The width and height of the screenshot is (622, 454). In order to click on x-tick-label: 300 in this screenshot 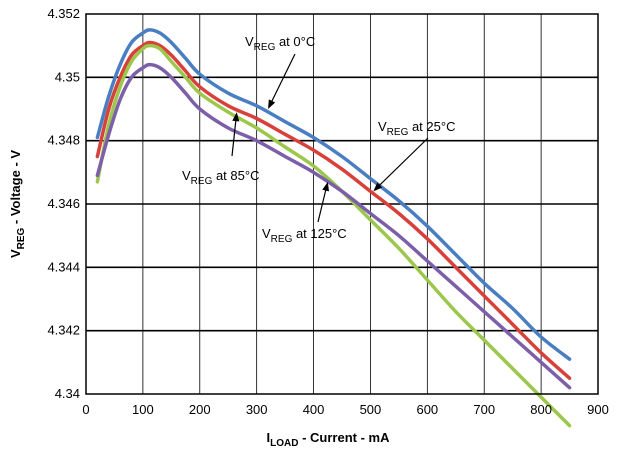, I will do `click(257, 409)`.